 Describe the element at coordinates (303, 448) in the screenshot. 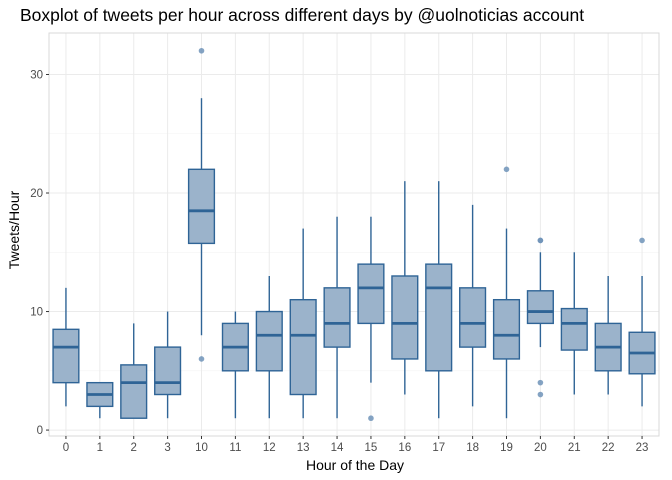

I see `x-tick-label: 13` at that location.